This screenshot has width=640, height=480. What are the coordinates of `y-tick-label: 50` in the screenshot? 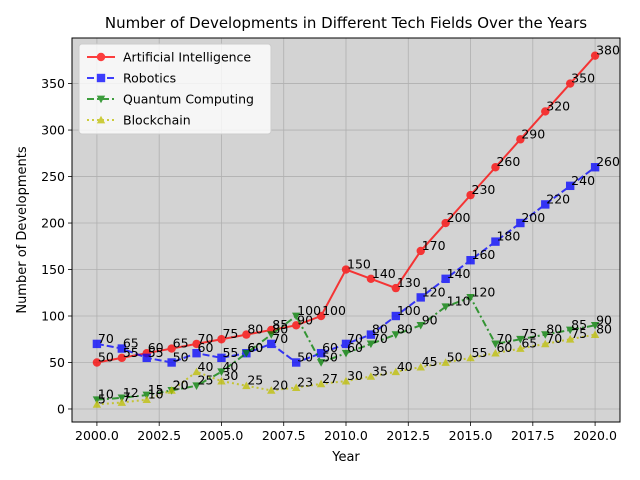 It's located at (57, 362).